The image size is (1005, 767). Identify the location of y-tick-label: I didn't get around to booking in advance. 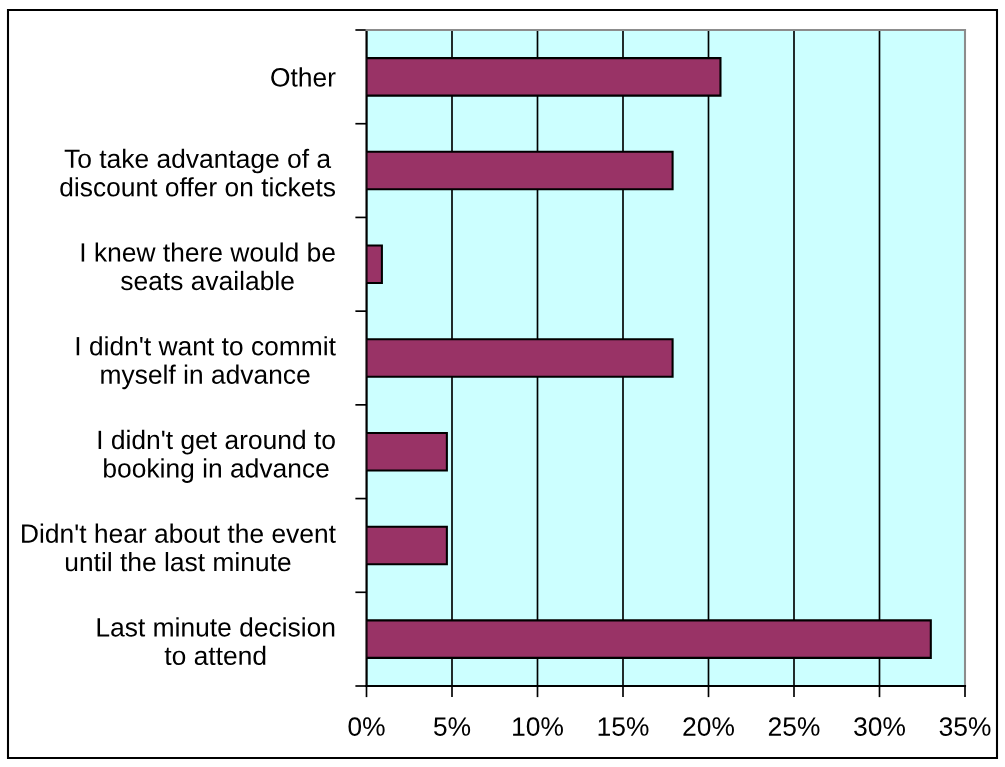
(216, 456).